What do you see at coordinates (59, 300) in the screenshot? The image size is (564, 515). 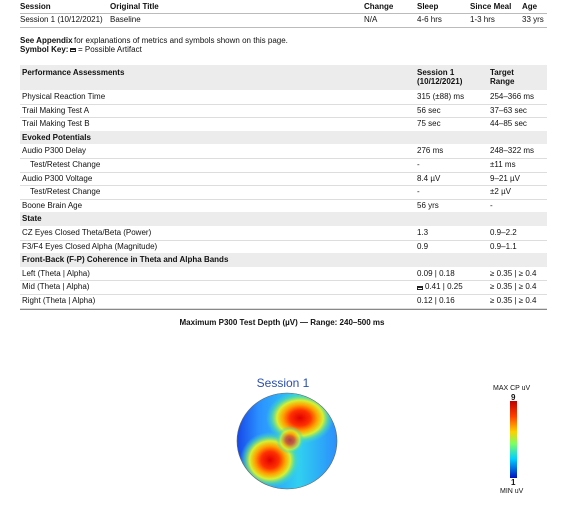 I see `row-label: Right (Theta | Alpha)` at bounding box center [59, 300].